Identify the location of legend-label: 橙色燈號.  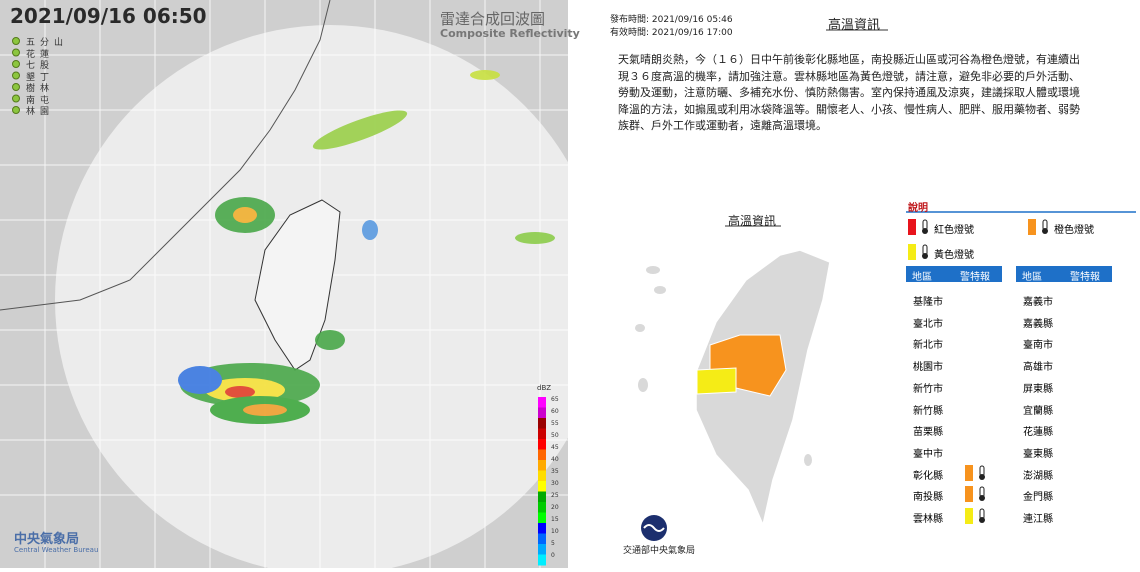
(1074, 230).